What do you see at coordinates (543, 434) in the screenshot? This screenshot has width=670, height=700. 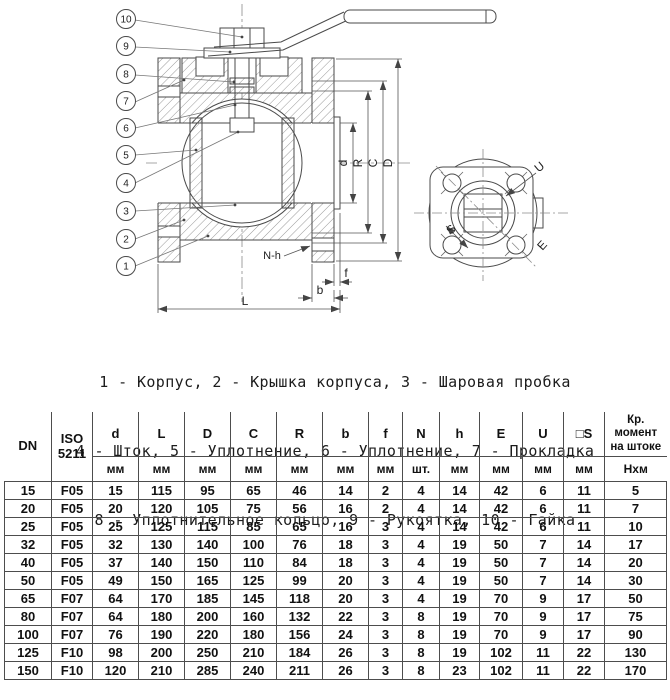 I see `col-header-U: U` at bounding box center [543, 434].